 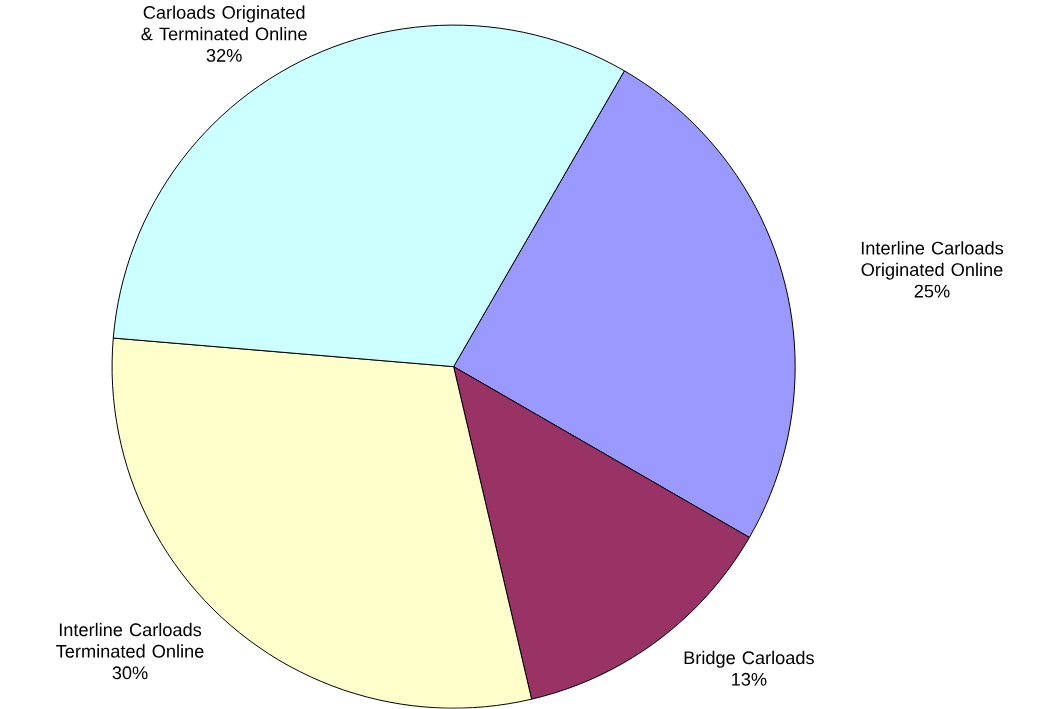 I want to click on data-label: 30%, so click(x=130, y=673).